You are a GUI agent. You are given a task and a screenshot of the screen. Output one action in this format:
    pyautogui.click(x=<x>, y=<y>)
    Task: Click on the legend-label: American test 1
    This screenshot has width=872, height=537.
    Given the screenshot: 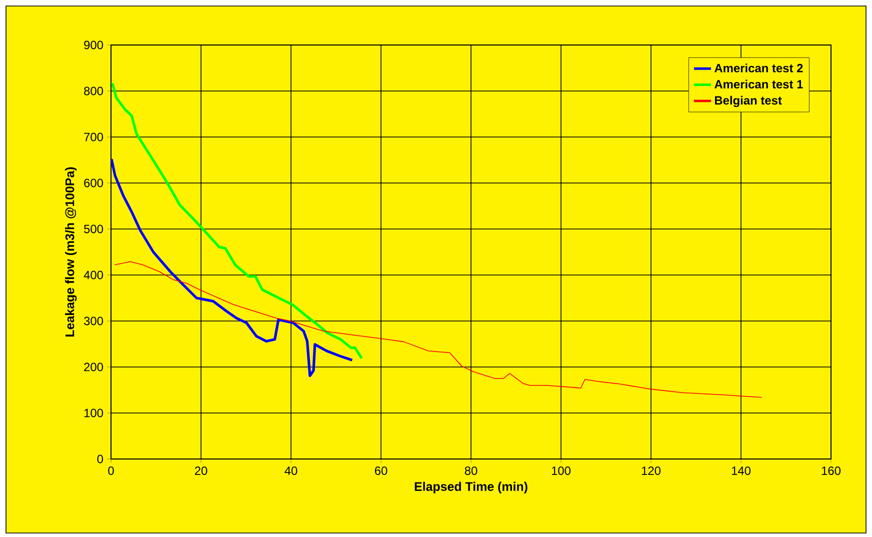 What is the action you would take?
    pyautogui.click(x=758, y=84)
    